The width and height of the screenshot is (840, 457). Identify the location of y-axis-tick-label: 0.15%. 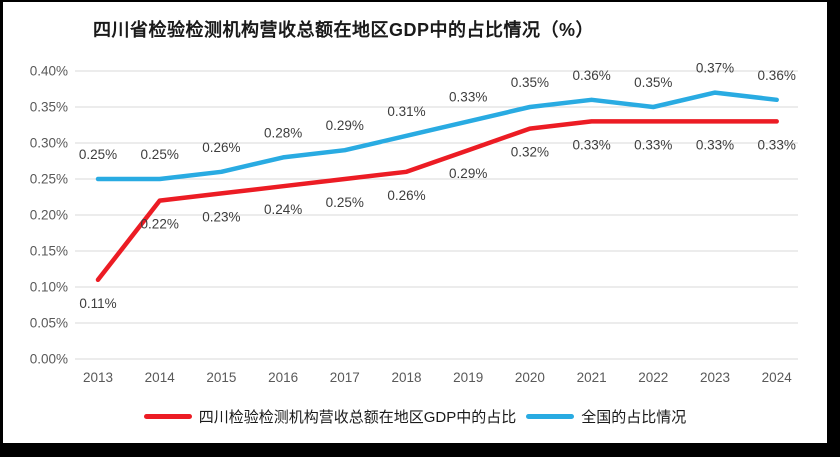
(49, 251).